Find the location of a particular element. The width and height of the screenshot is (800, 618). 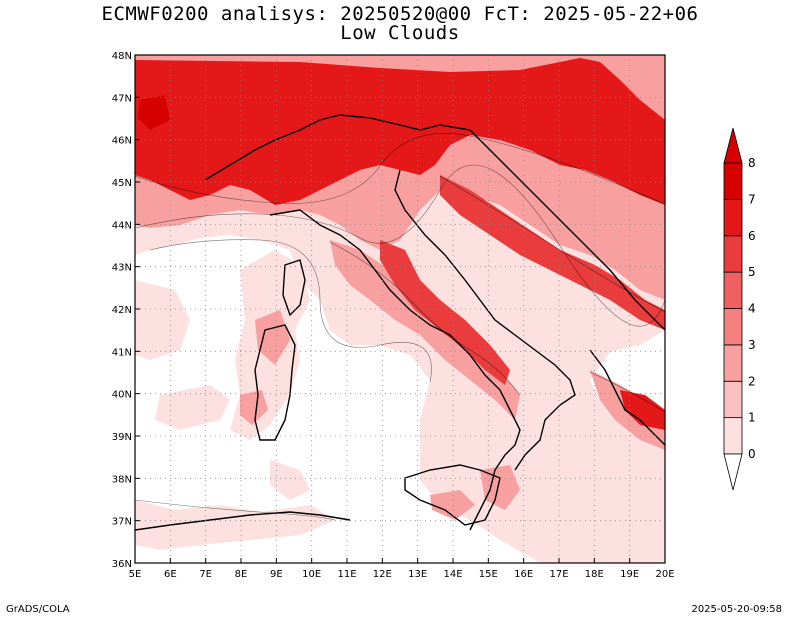

lon-tick-label: 11E is located at coordinates (346, 574).